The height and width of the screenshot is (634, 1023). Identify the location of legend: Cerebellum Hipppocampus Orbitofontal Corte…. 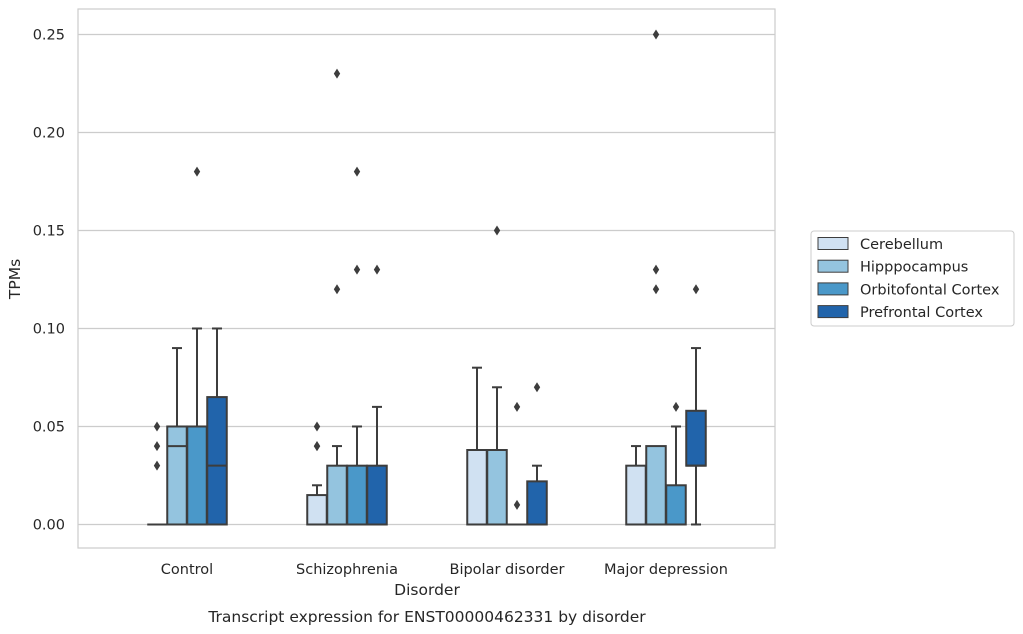
(912, 278).